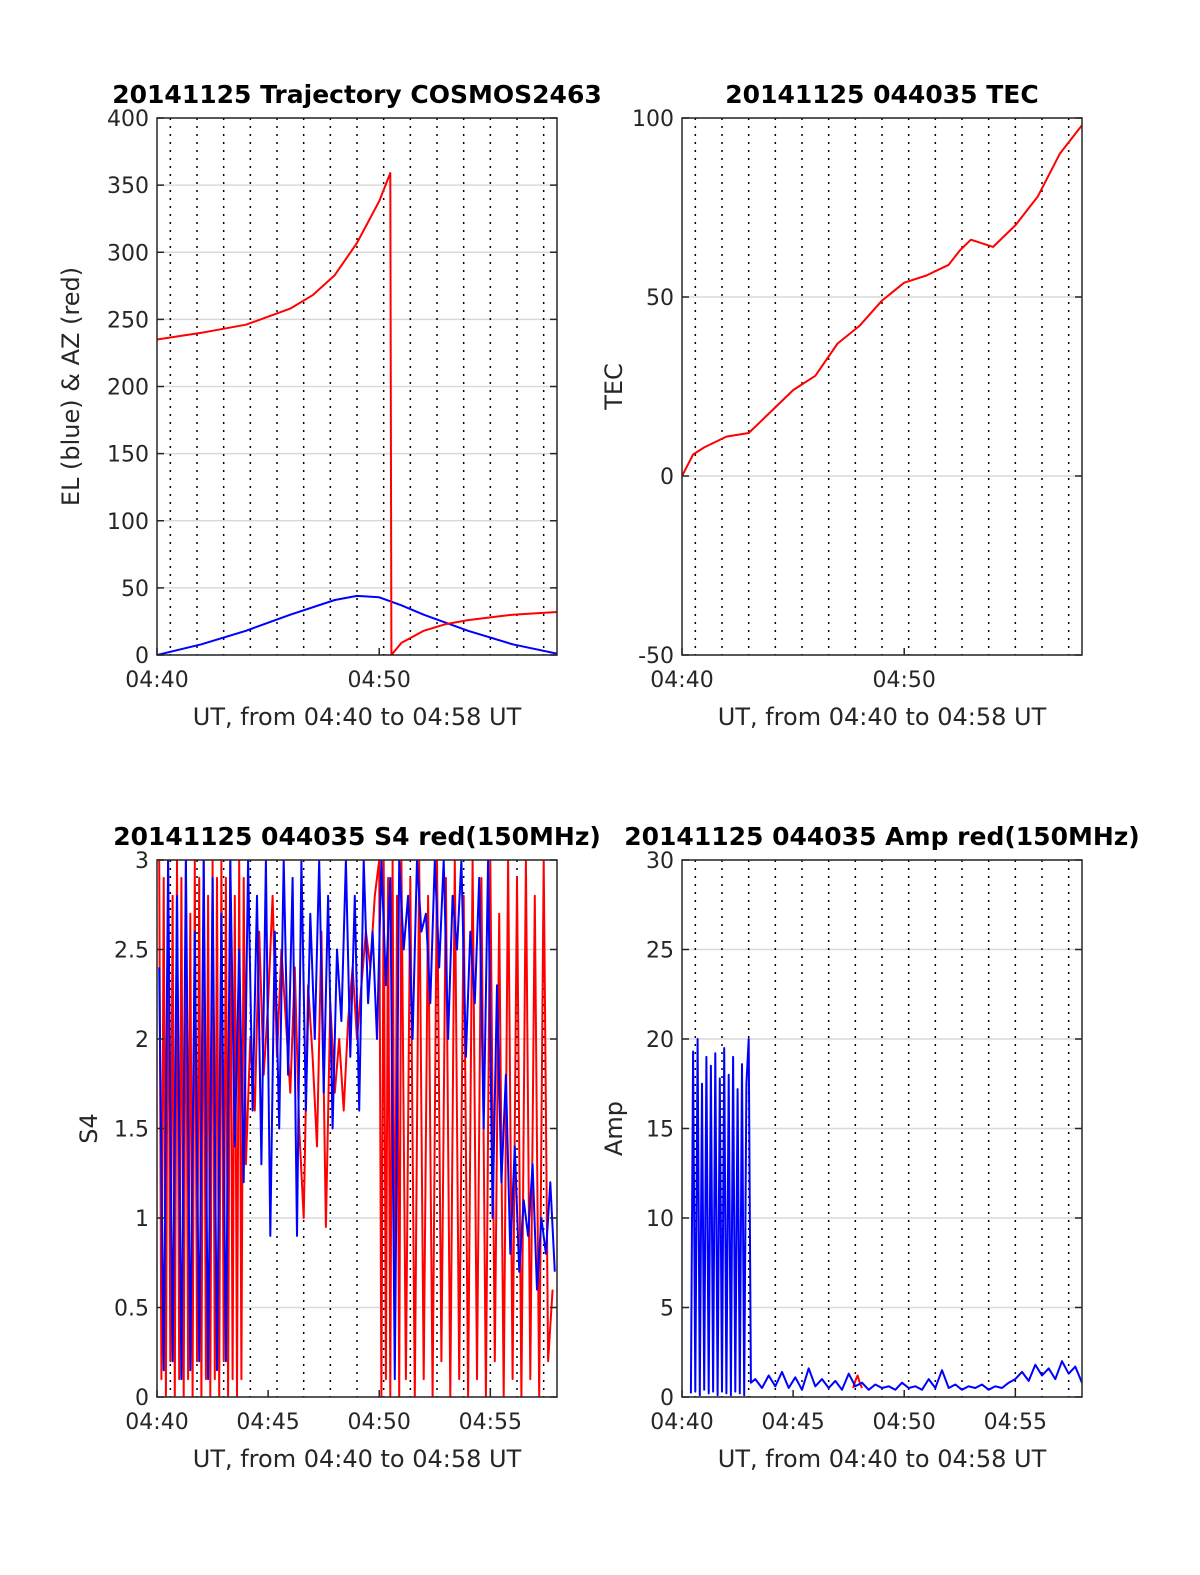  Describe the element at coordinates (660, 1040) in the screenshot. I see `y-tick-label: 20` at that location.